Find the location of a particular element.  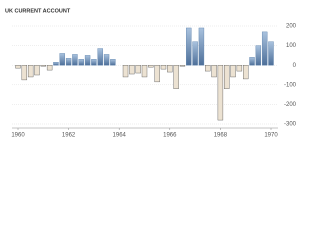

x-tick-label: 1970 is located at coordinates (271, 136).